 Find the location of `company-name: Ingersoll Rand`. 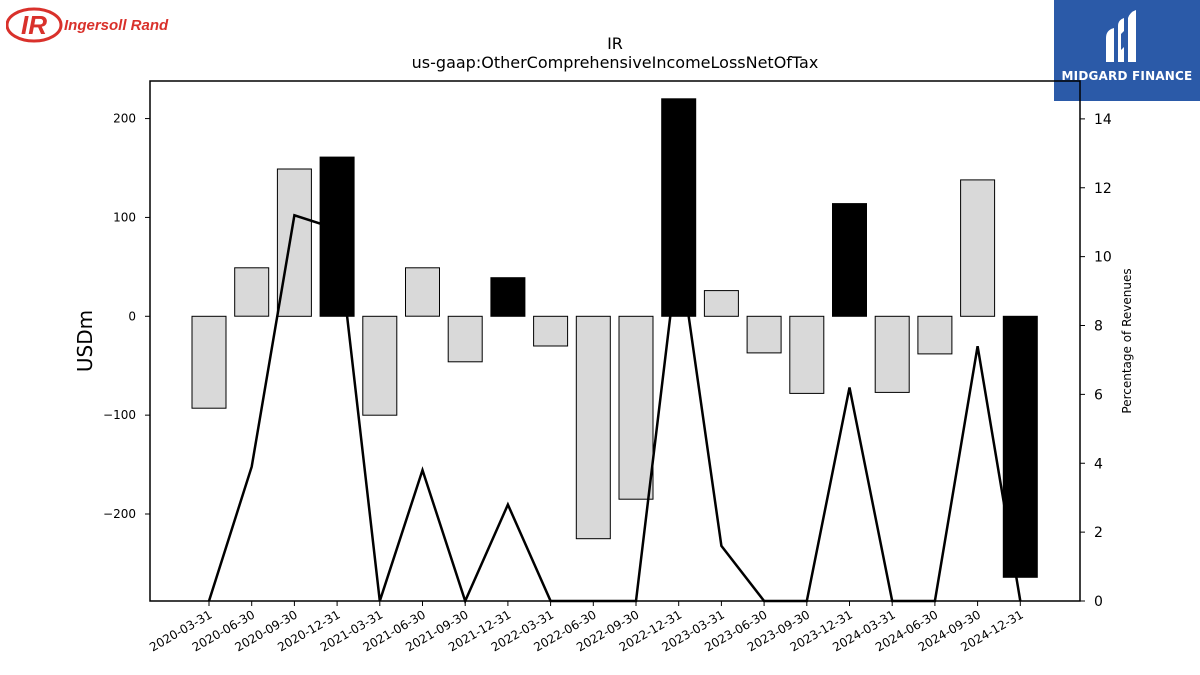

company-name: Ingersoll Rand is located at coordinates (116, 25).